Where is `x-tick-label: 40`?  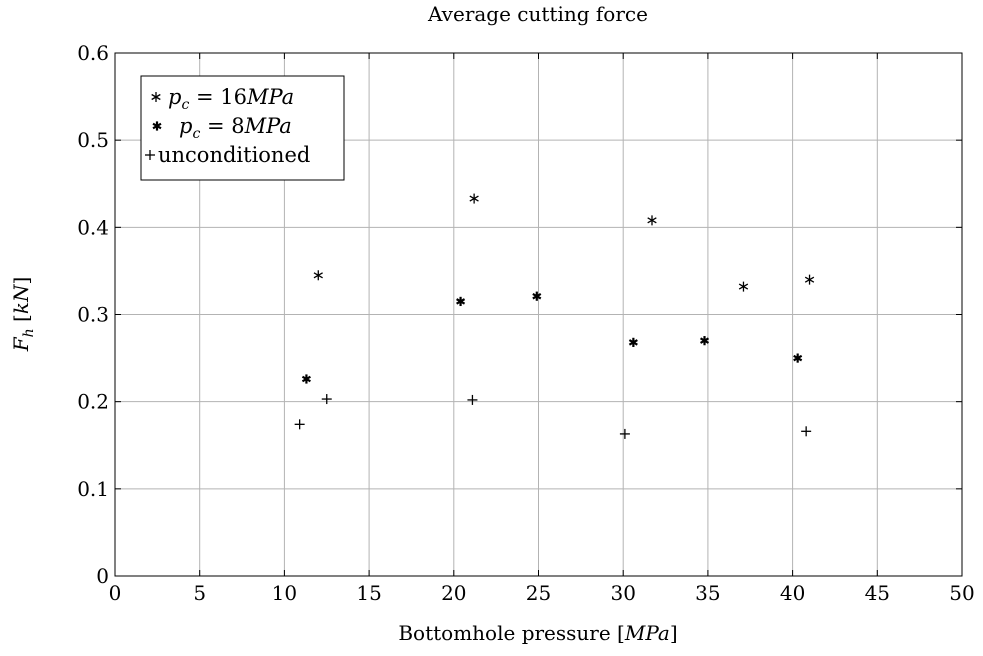
x-tick-label: 40 is located at coordinates (792, 593).